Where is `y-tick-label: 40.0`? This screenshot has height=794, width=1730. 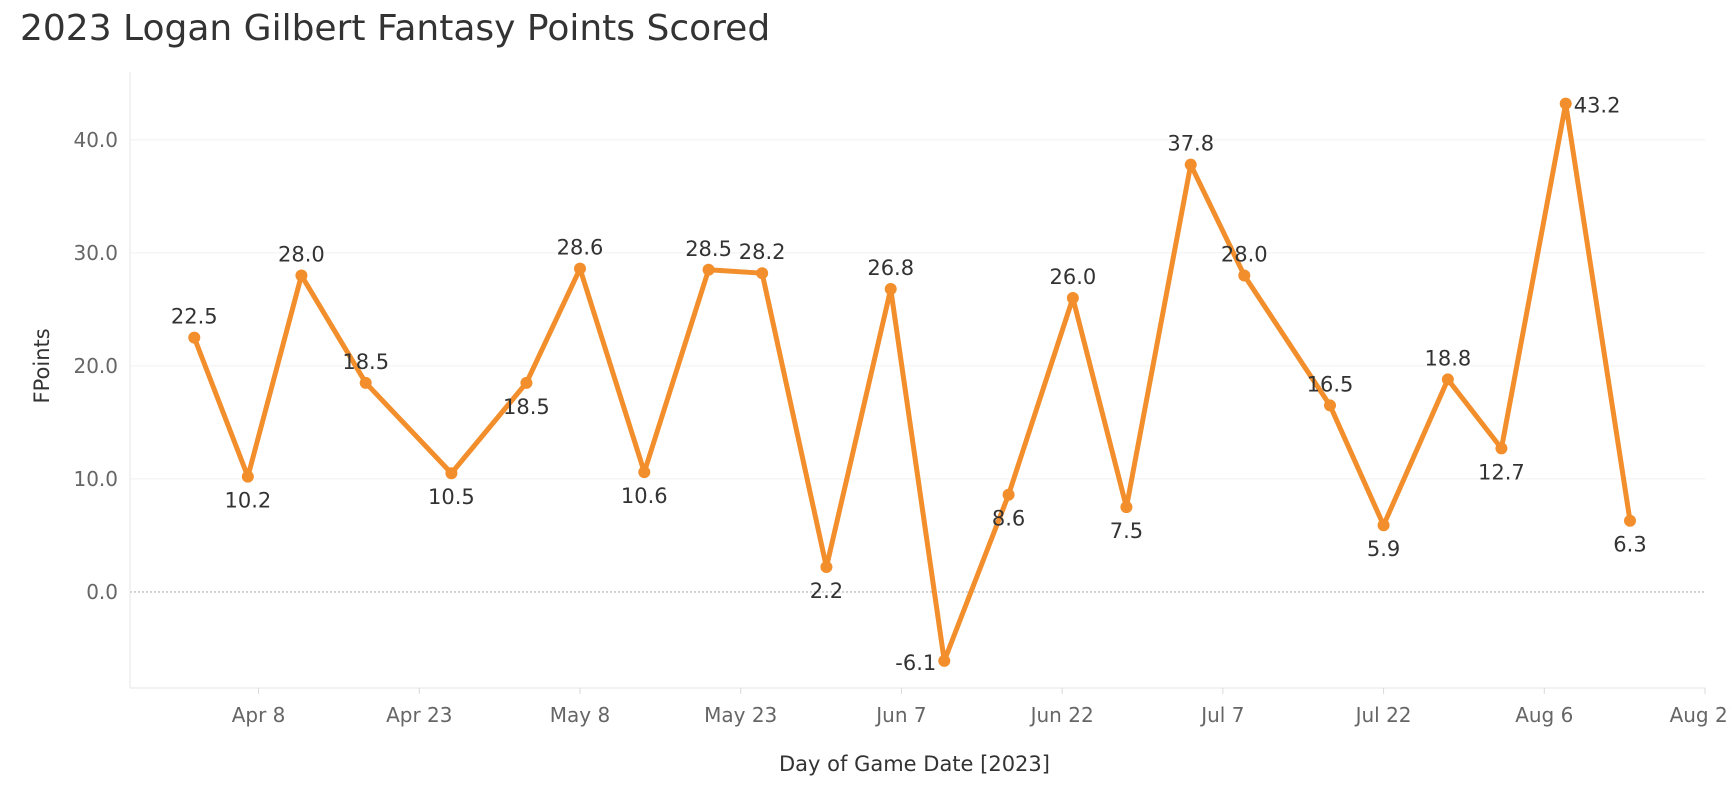 y-tick-label: 40.0 is located at coordinates (95, 140).